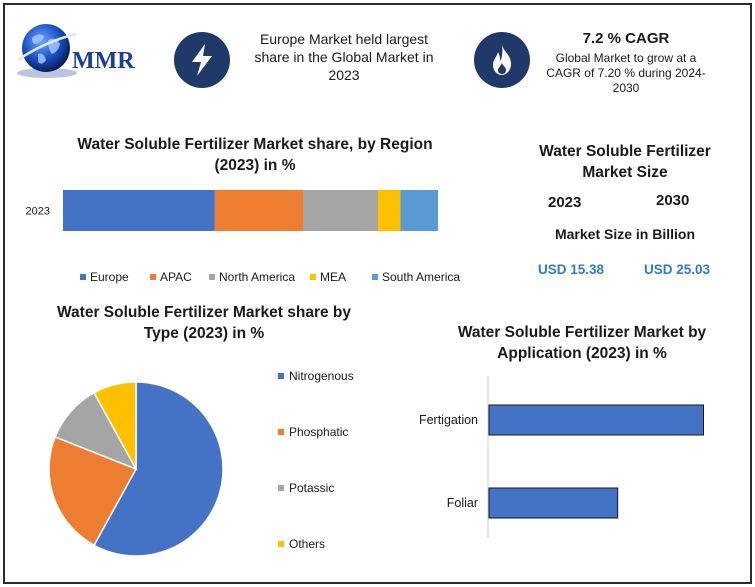  I want to click on cagr-line-1: Global Market to grow at a, so click(626, 58).